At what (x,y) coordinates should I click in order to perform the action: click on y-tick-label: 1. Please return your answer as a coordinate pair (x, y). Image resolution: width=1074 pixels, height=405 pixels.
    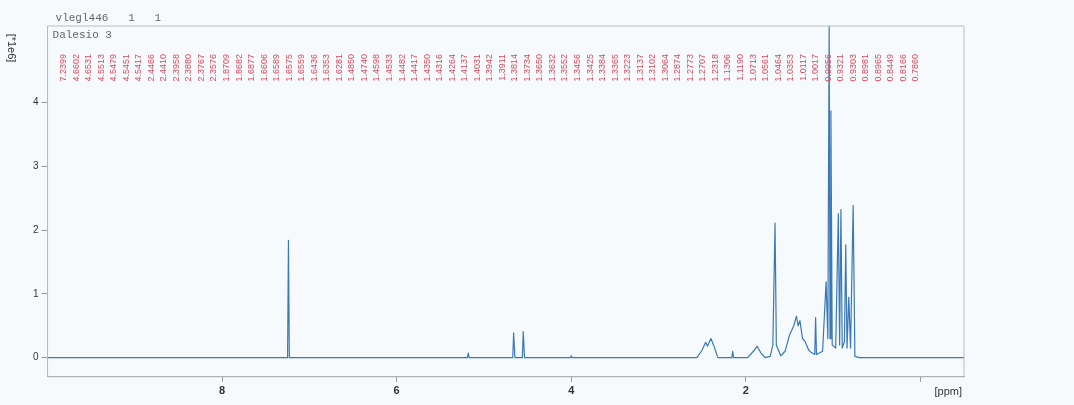
    Looking at the image, I should click on (36, 293).